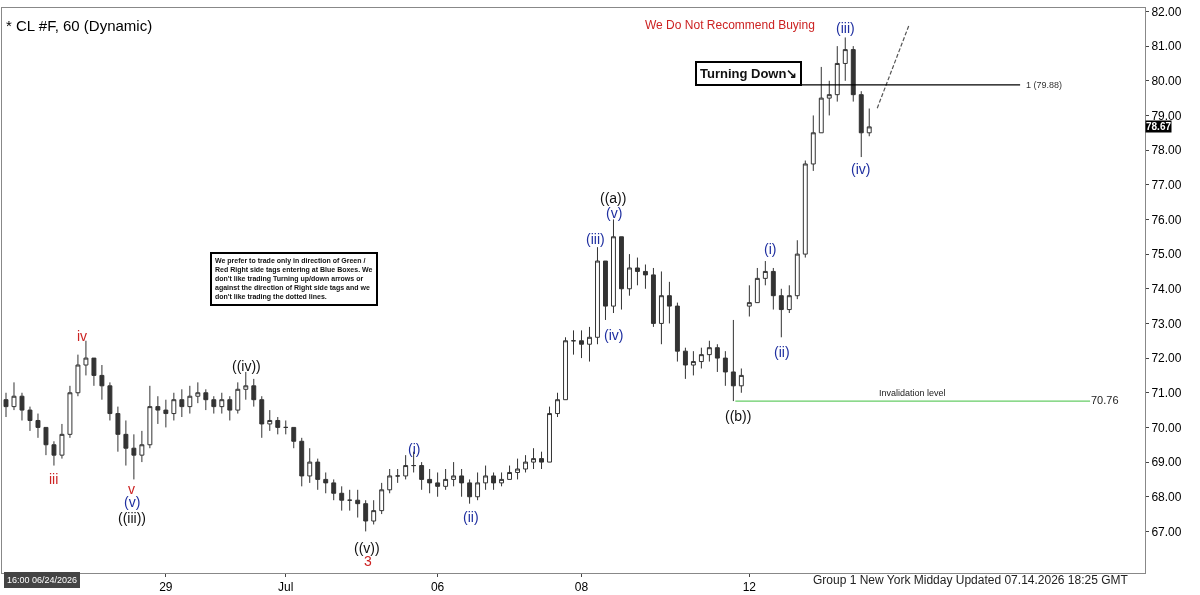  Describe the element at coordinates (54, 479) in the screenshot. I see `annotation: iii` at that location.